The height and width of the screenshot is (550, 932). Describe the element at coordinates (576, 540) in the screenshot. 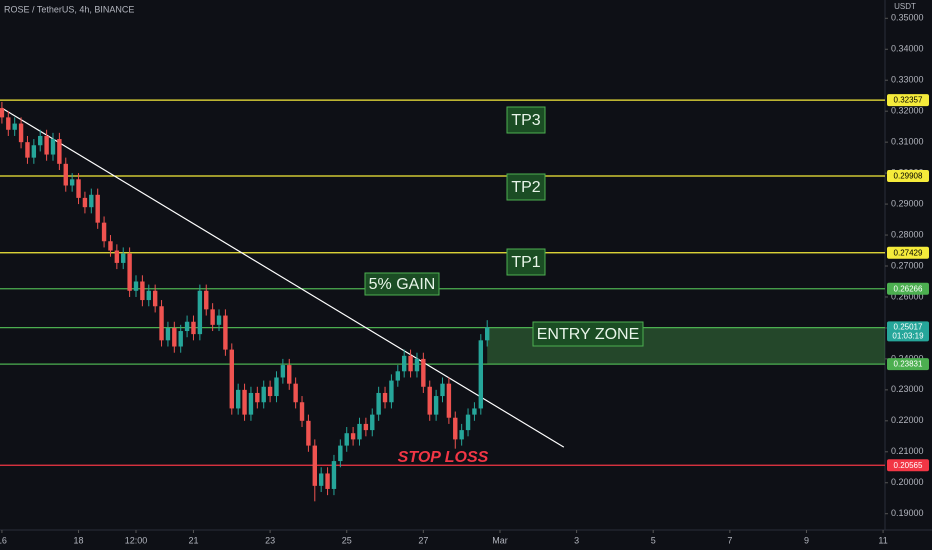

I see `x-tick-label: 3` at that location.